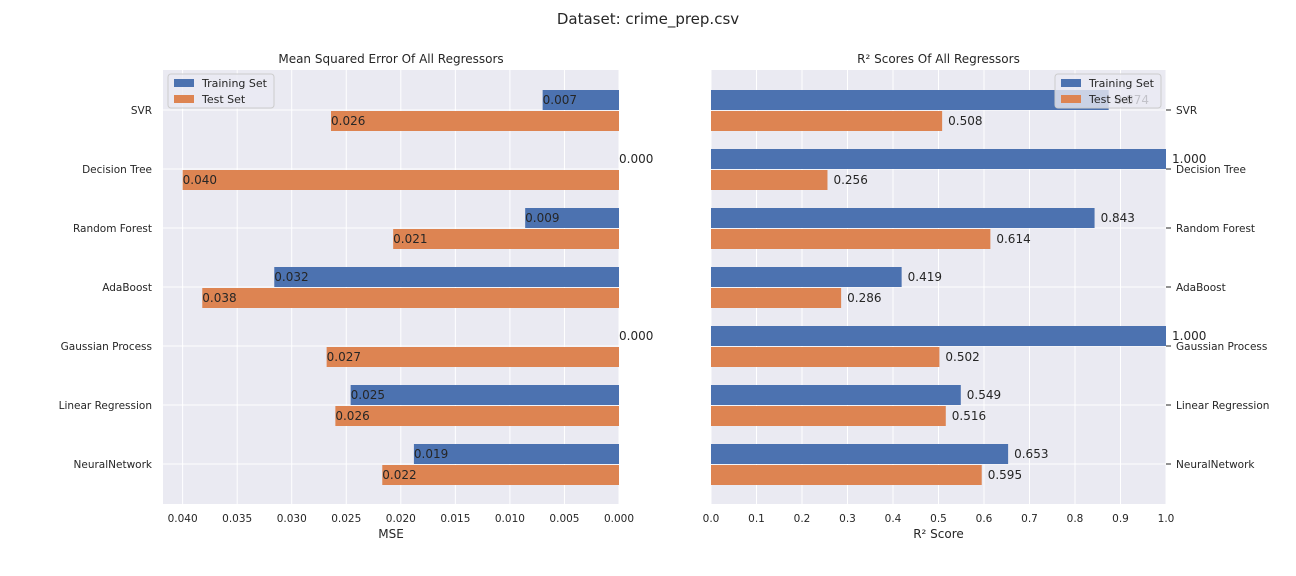 Image resolution: width=1296 pixels, height=576 pixels. What do you see at coordinates (1120, 519) in the screenshot?
I see `x-tick-label: 0.9` at bounding box center [1120, 519].